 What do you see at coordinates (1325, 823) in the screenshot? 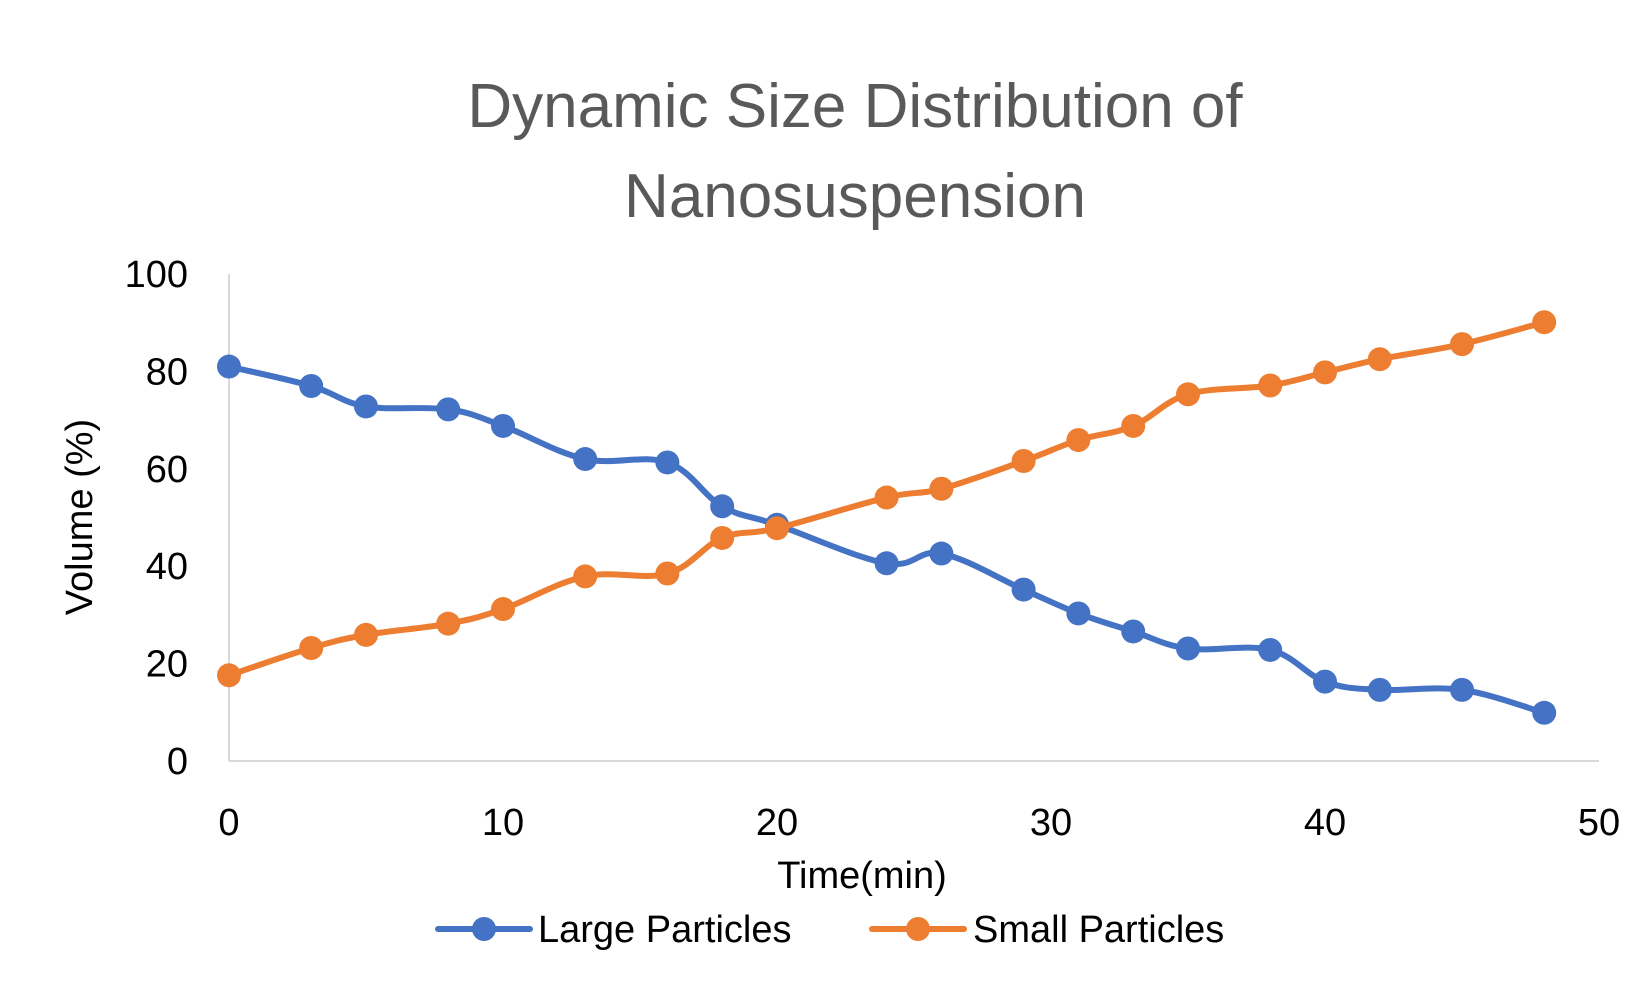
I see `x-tick-label: 40` at bounding box center [1325, 823].